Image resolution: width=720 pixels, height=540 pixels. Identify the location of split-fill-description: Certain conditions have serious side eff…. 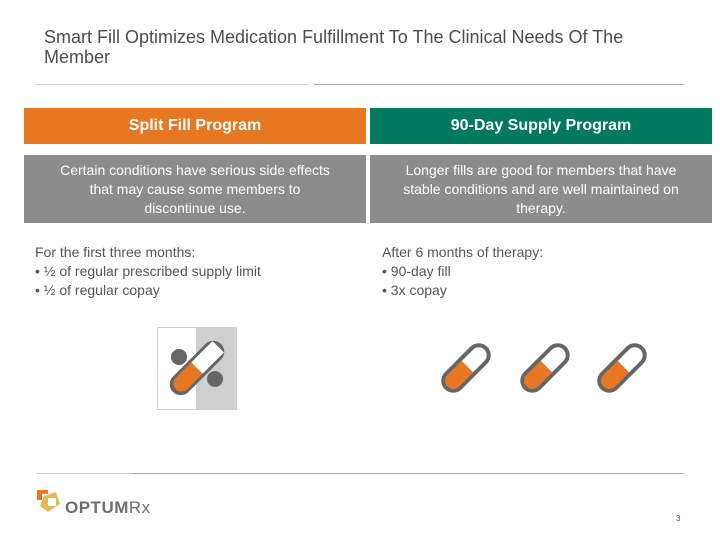
(195, 189).